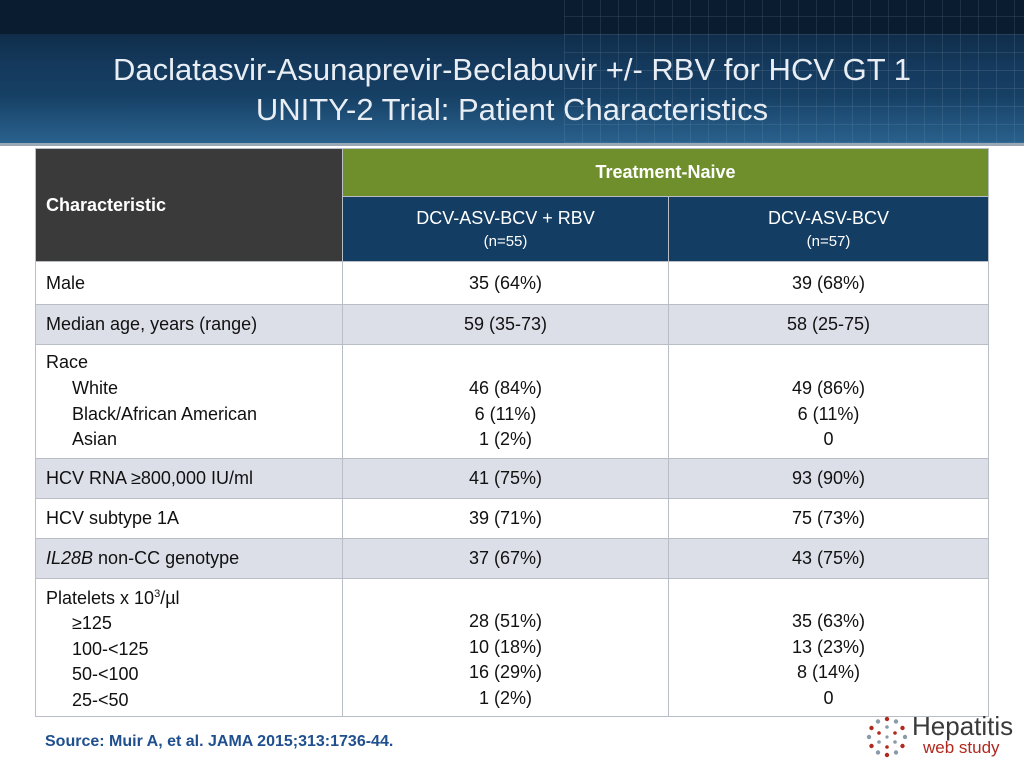  What do you see at coordinates (828, 229) in the screenshot?
I see `arm-header-no-rbv: DCV-ASV-BCV (n=57)` at bounding box center [828, 229].